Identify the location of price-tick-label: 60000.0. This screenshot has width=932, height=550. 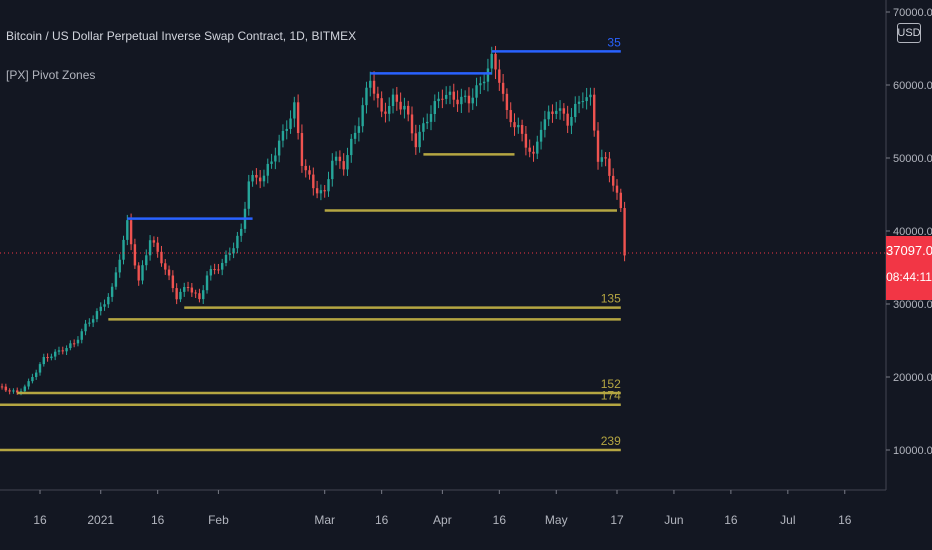
(912, 86).